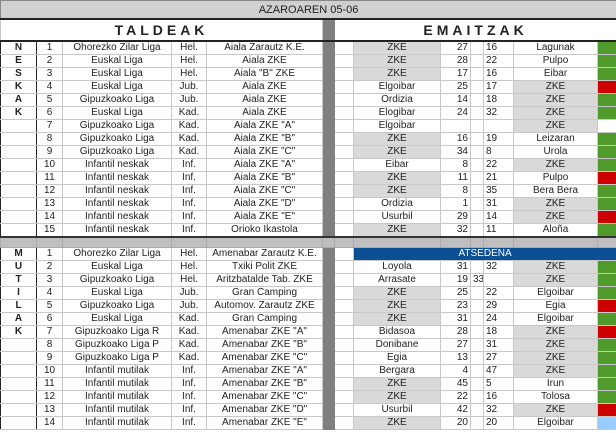 This screenshot has height=433, width=616. What do you see at coordinates (555, 47) in the screenshot?
I see `away-team: Lagunak` at bounding box center [555, 47].